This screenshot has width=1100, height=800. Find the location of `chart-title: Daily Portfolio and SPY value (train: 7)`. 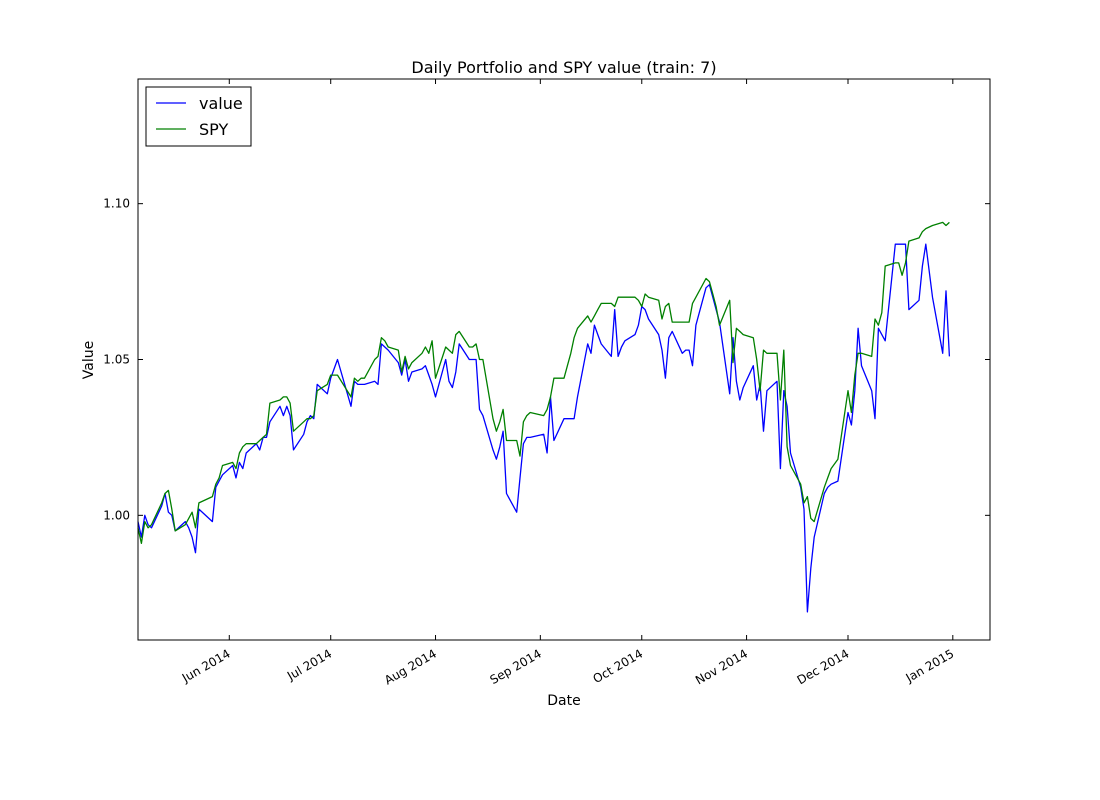

chart-title: Daily Portfolio and SPY value (train: 7) is located at coordinates (563, 67).